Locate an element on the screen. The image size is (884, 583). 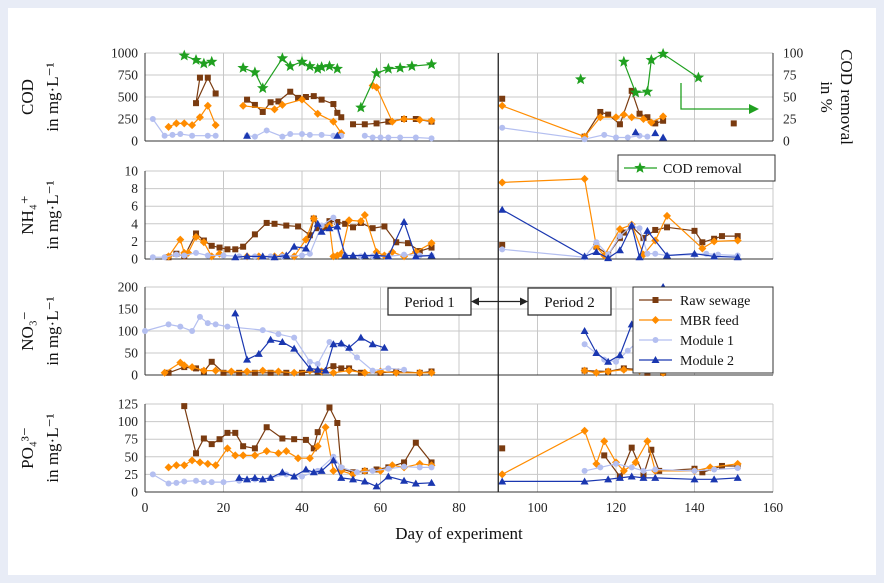
y-axis-label-unit: in mg·L⁻¹ is located at coordinates (52, 447).